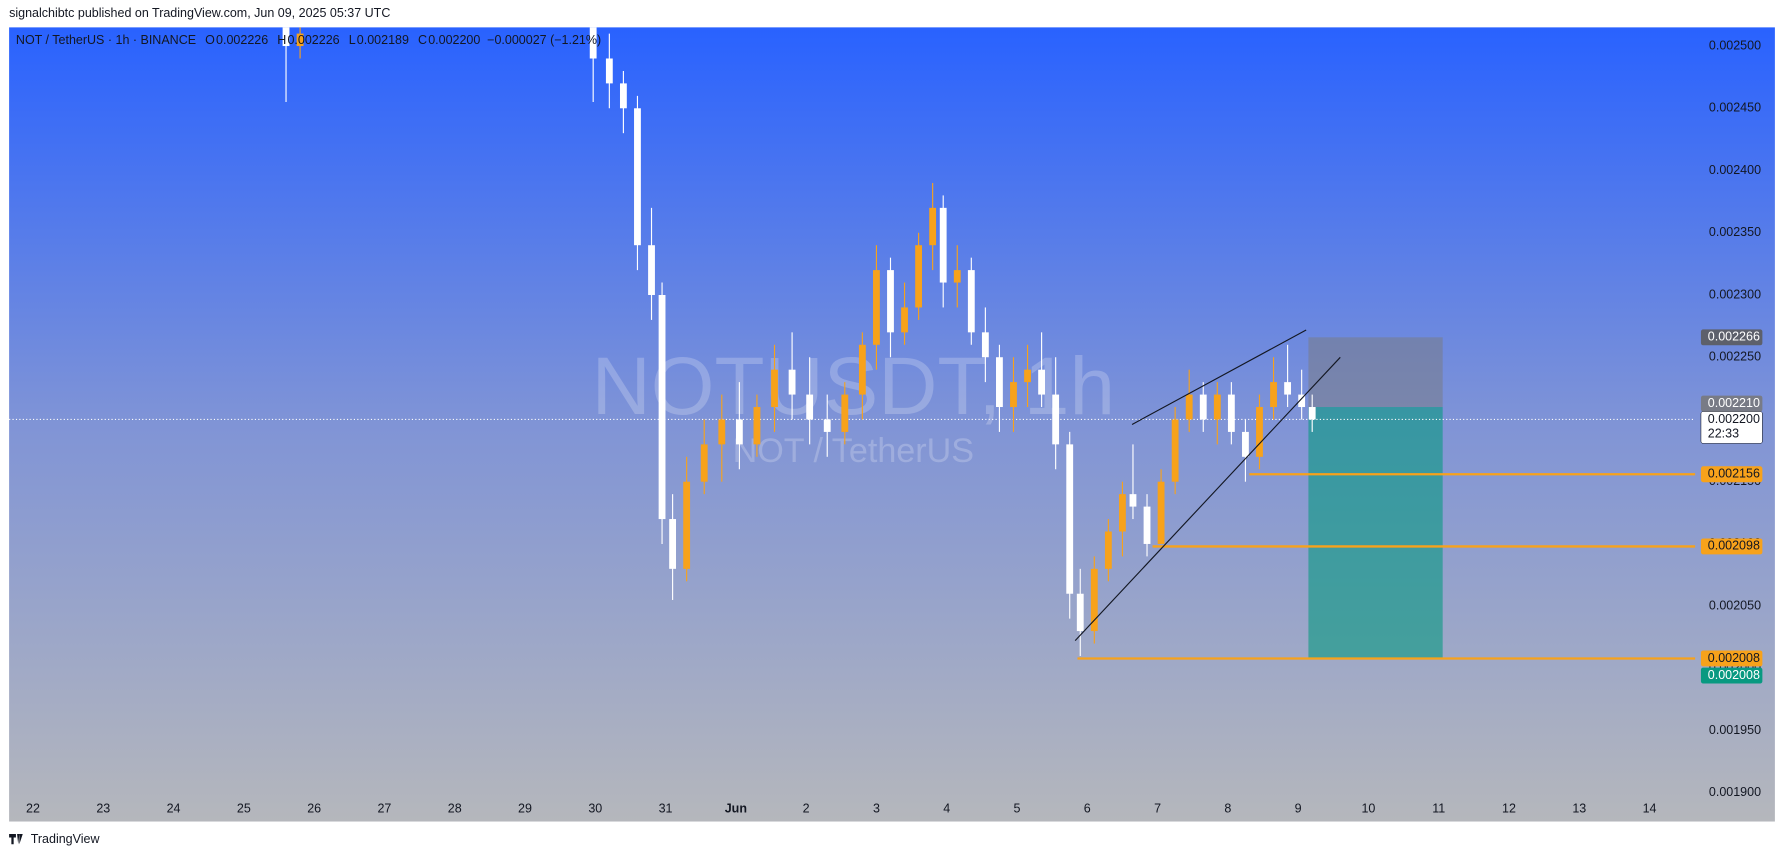 Image resolution: width=1784 pixels, height=858 pixels. I want to click on stop-badge-label: 0.002266, so click(1734, 337).